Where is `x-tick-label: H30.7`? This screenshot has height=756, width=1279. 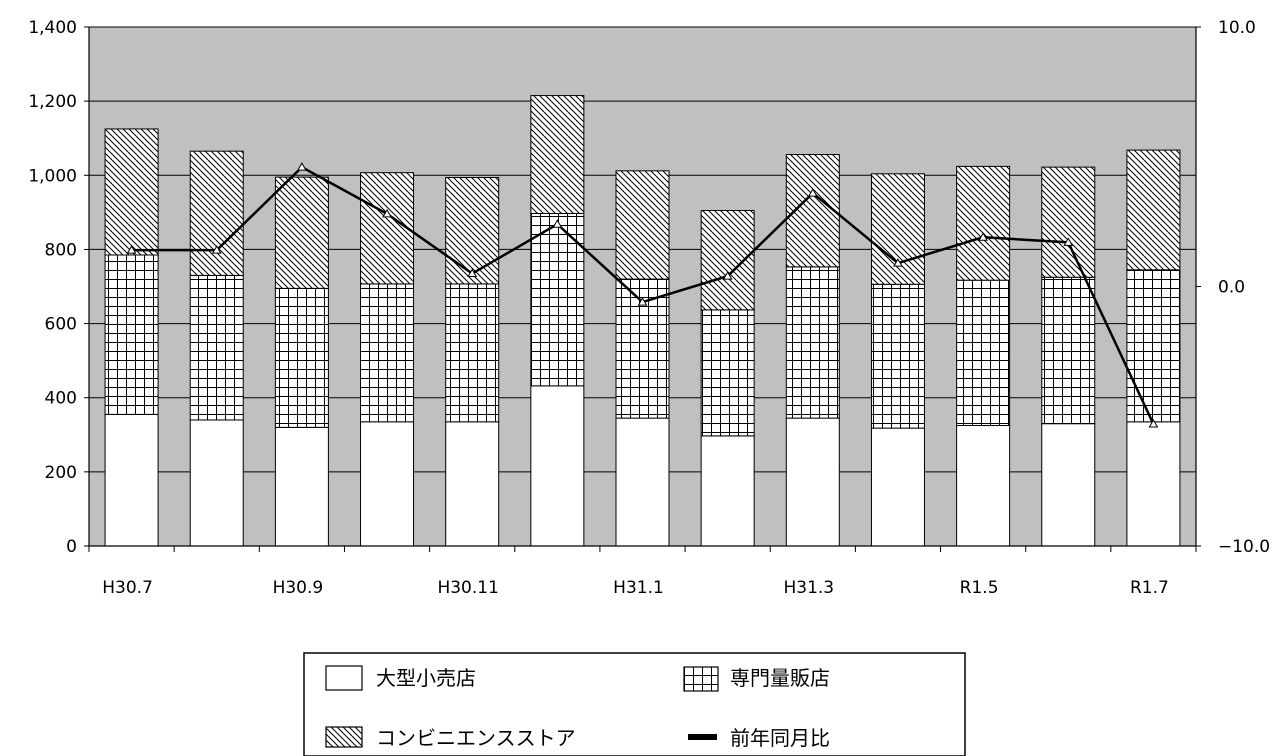 x-tick-label: H30.7 is located at coordinates (127, 588).